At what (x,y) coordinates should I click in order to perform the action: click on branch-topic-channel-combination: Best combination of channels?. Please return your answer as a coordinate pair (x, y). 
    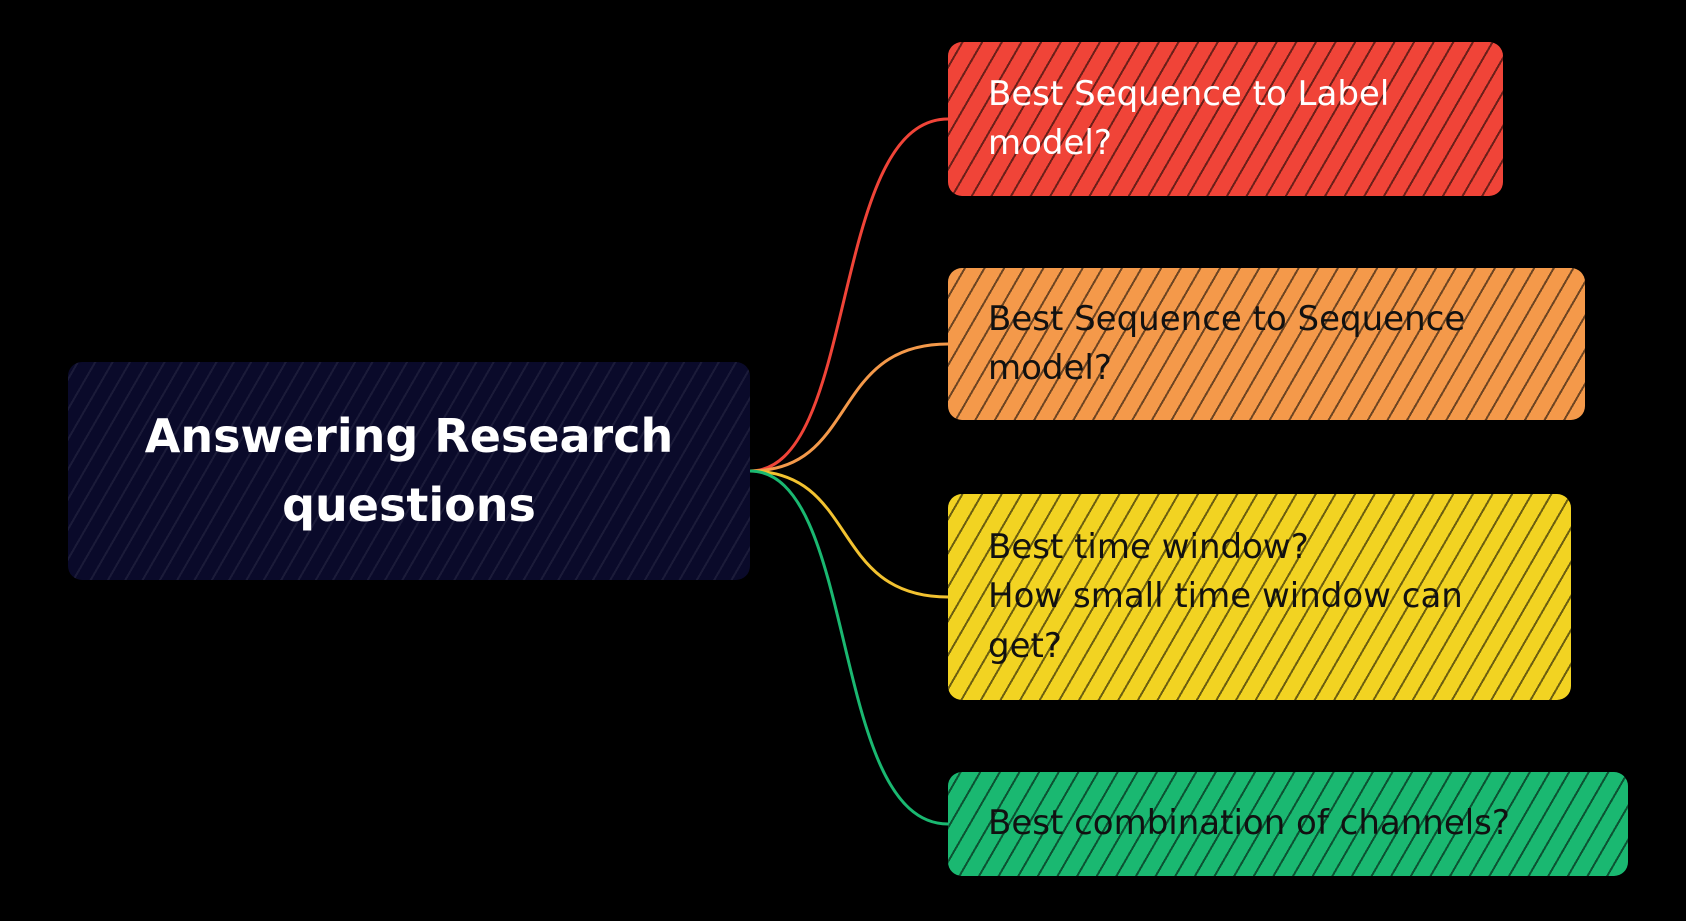
    Looking at the image, I should click on (1288, 824).